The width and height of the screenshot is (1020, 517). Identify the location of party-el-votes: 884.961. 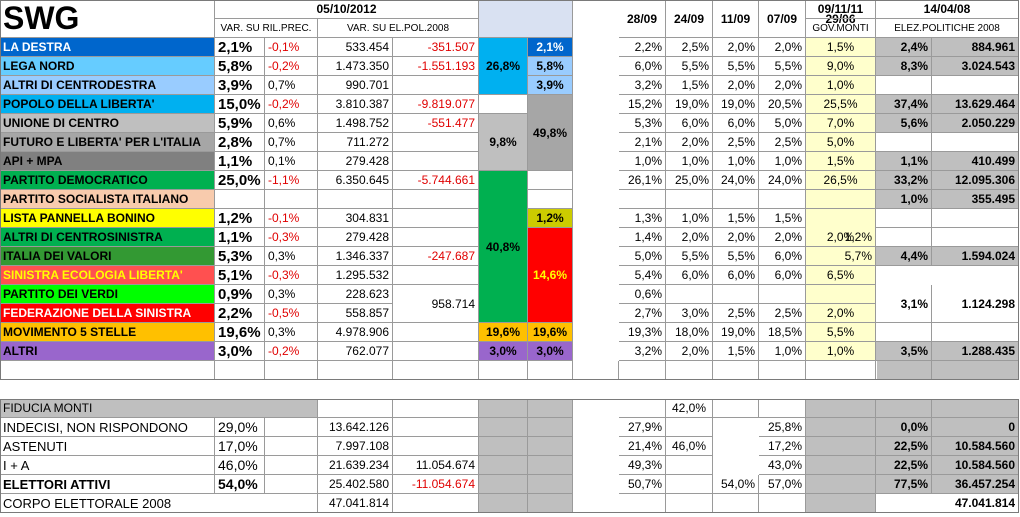
(975, 47).